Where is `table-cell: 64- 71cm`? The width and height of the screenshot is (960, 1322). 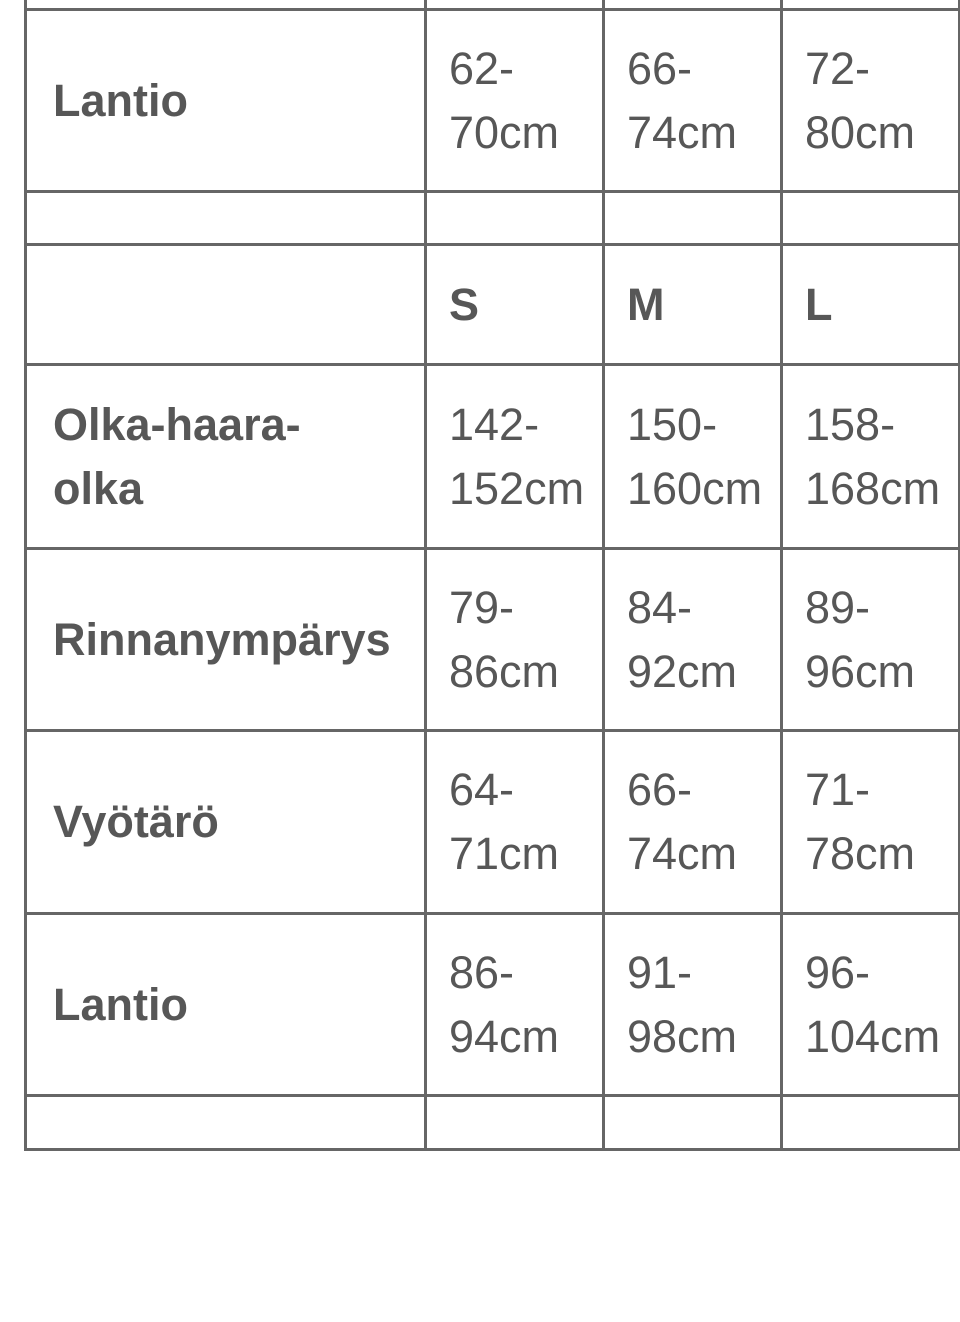 table-cell: 64- 71cm is located at coordinates (514, 822).